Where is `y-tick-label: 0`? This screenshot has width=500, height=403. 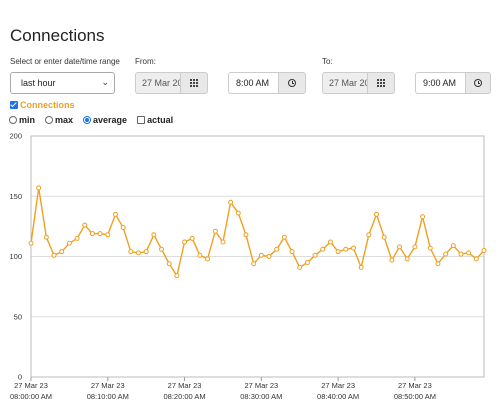
y-tick-label: 0 is located at coordinates (20, 377).